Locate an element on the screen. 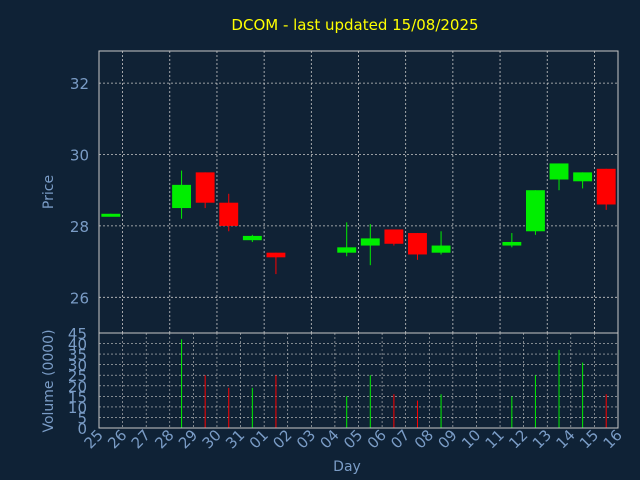 The width and height of the screenshot is (640, 480). x-axis-label: Day is located at coordinates (347, 467).